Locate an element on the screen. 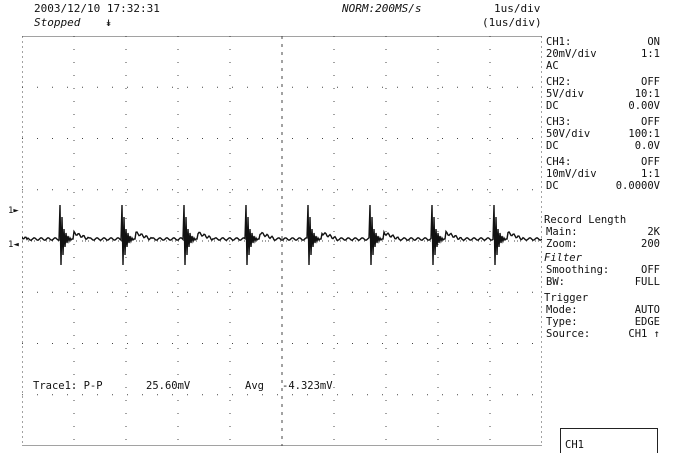  trigger-type: Type: EDGE is located at coordinates (603, 322).